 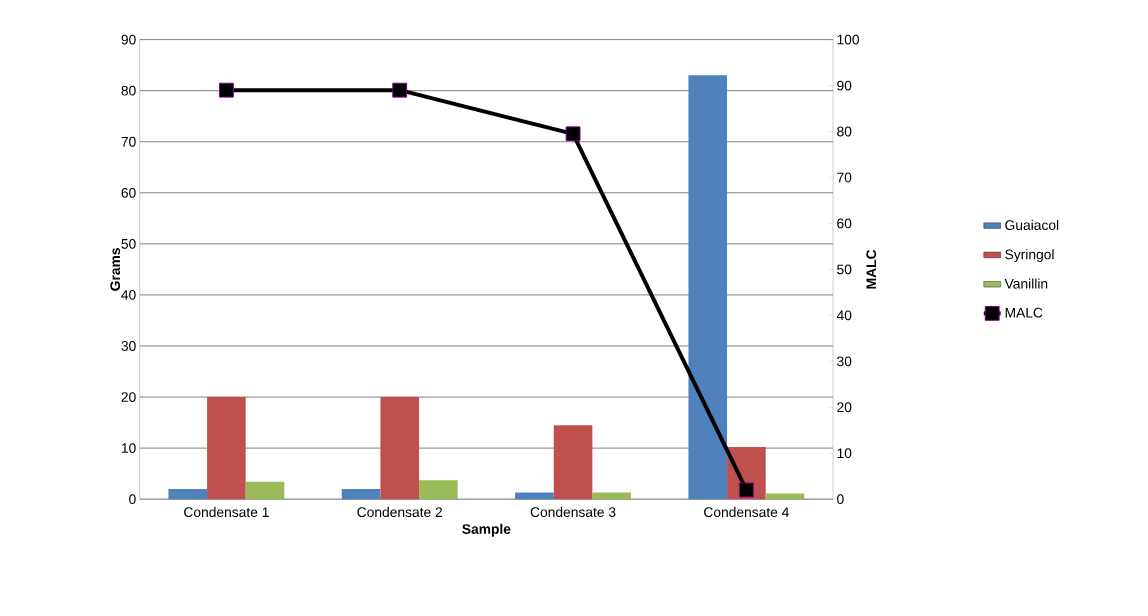 What do you see at coordinates (1032, 225) in the screenshot?
I see `legend-label: Guaiacol` at bounding box center [1032, 225].